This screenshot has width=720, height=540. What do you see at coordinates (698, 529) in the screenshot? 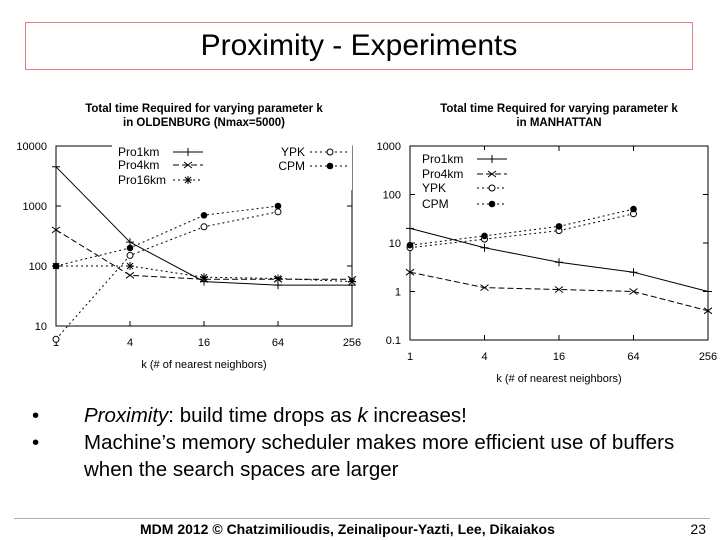
I see `page-number: 23` at bounding box center [698, 529].